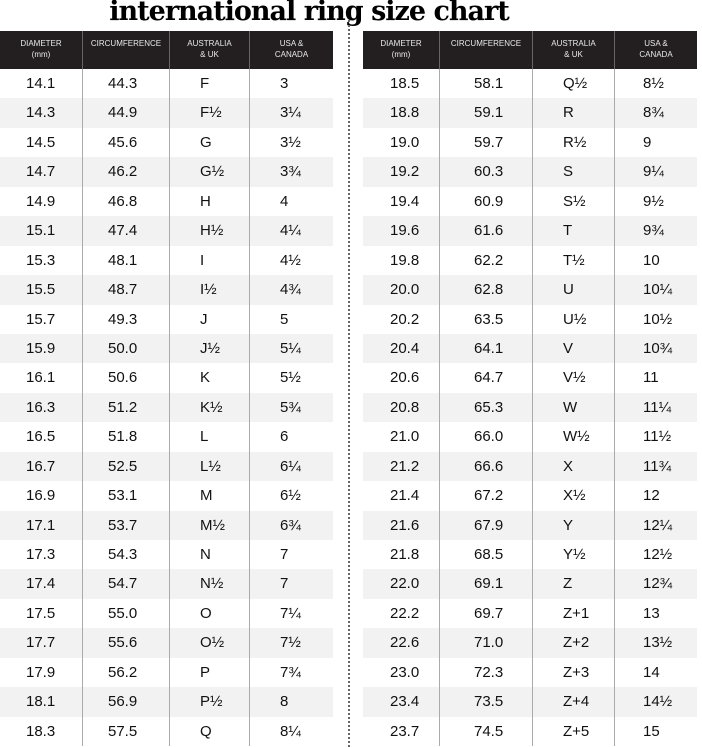 This screenshot has width=702, height=747. What do you see at coordinates (41, 348) in the screenshot?
I see `cell-diameter: 15.9` at bounding box center [41, 348].